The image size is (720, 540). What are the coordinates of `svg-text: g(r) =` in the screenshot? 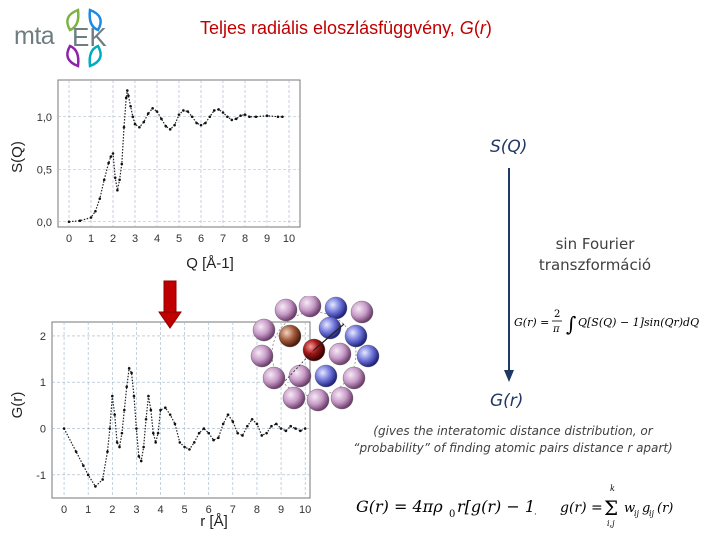 It's located at (581, 508).